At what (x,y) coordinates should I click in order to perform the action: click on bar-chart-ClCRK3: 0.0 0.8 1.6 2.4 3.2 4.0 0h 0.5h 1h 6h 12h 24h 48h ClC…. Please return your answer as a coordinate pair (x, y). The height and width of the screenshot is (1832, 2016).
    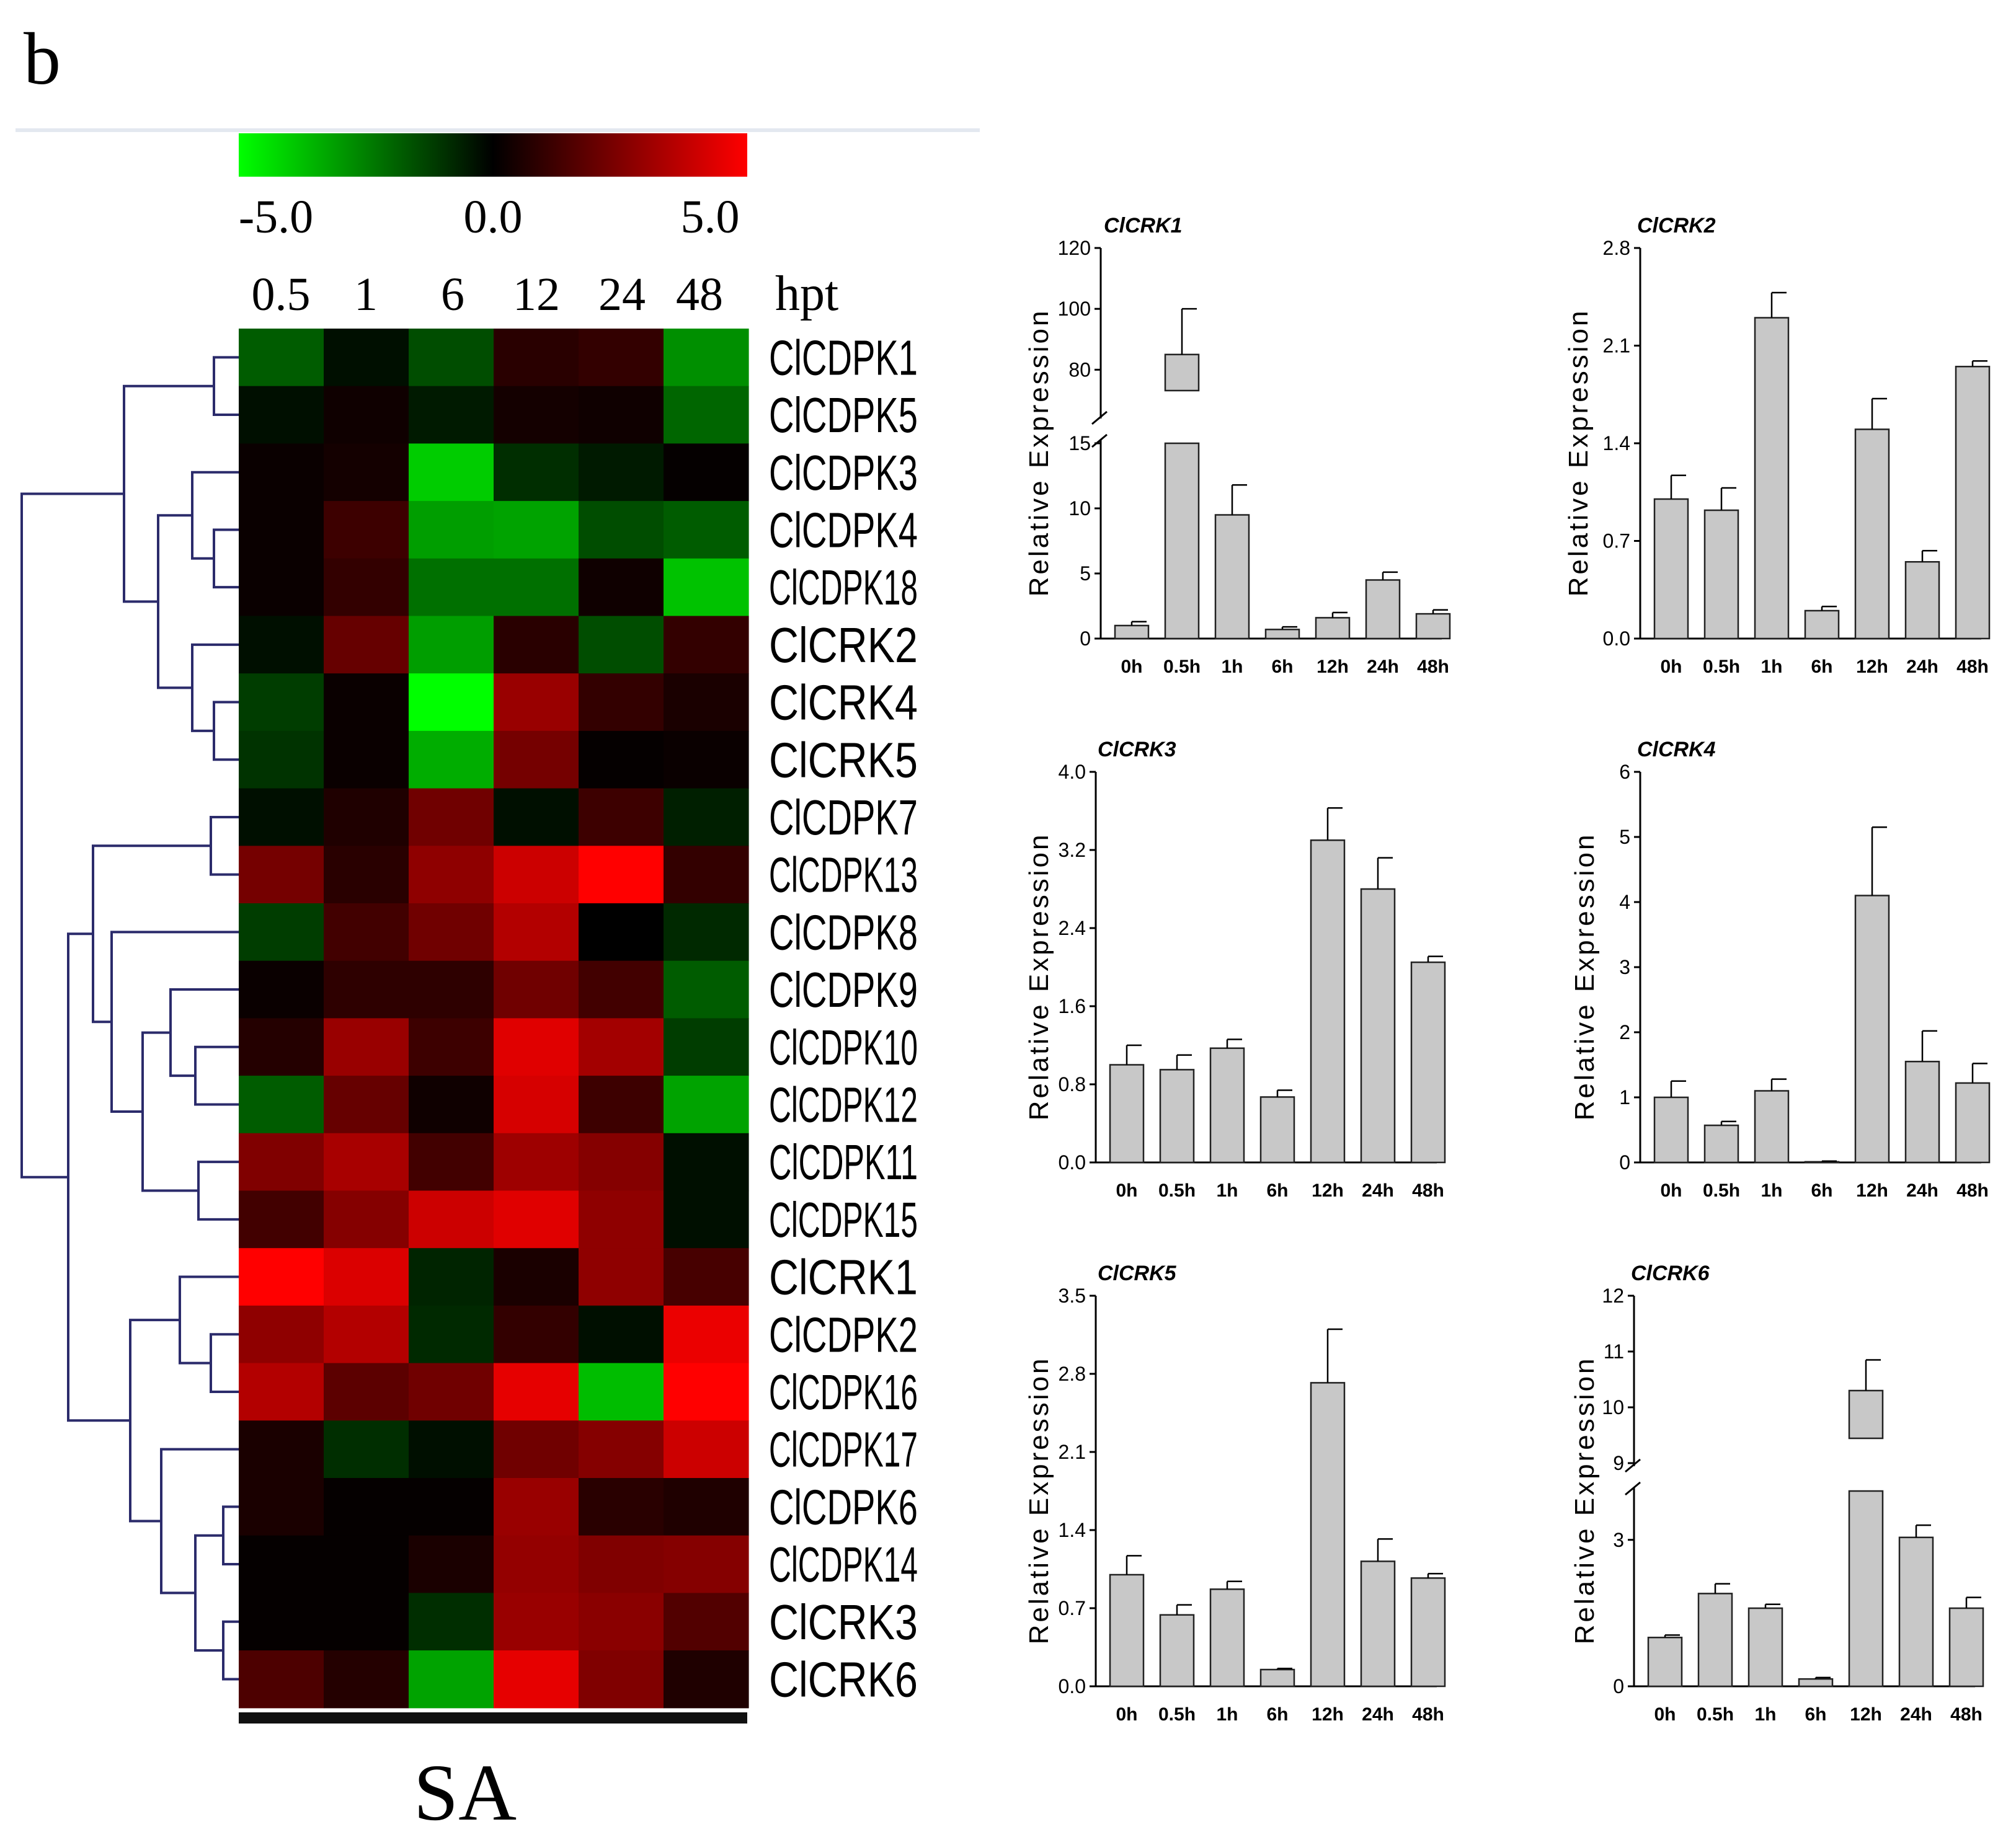
    Looking at the image, I should click on (1235, 970).